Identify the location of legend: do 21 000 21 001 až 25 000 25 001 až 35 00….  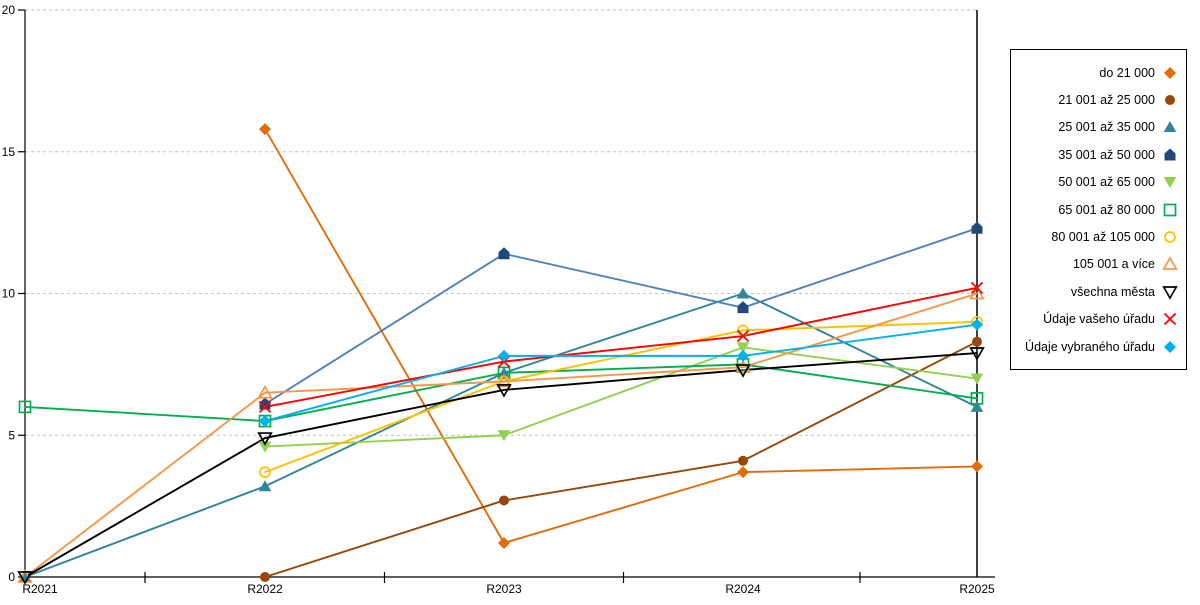
(1098, 210).